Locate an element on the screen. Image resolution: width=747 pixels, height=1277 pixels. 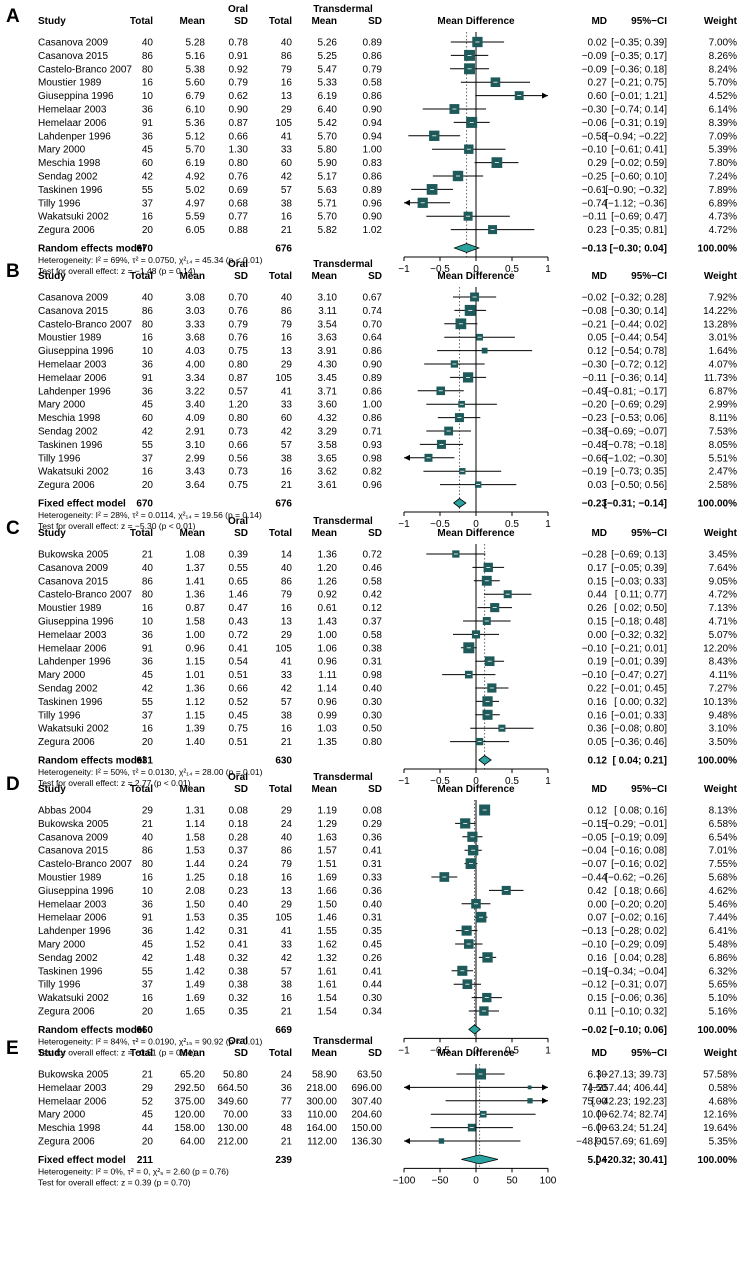
oral-total-summary: 670 is located at coordinates (144, 249).